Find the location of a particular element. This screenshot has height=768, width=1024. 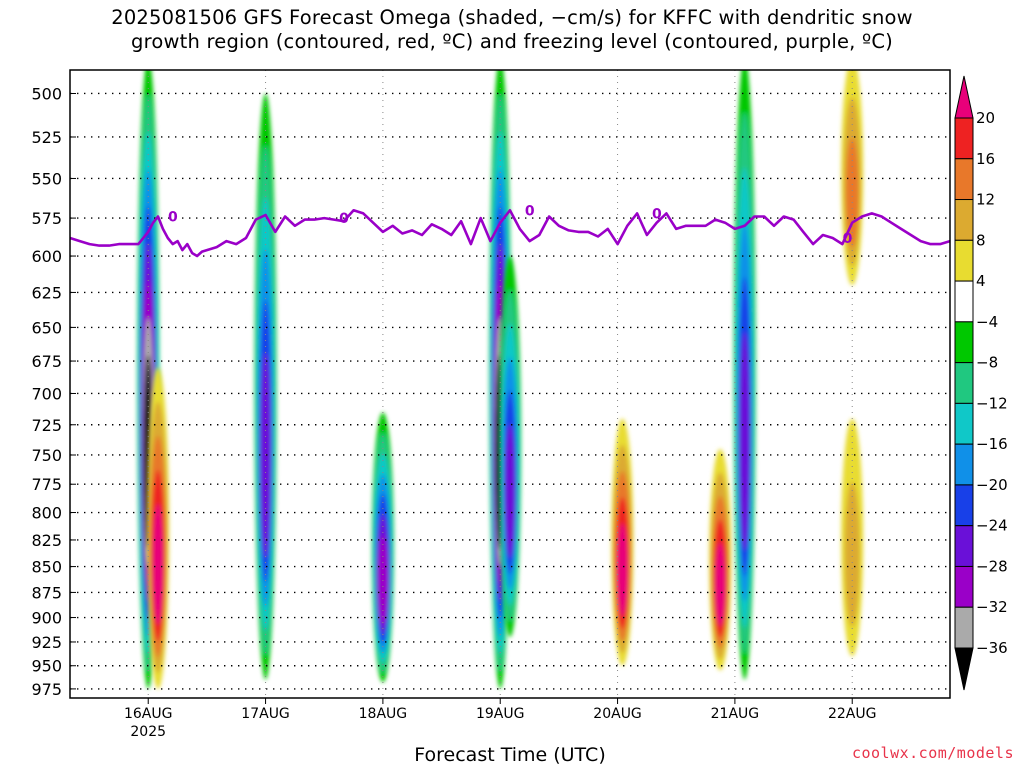

x-tick-label: 19AUG is located at coordinates (500, 714).